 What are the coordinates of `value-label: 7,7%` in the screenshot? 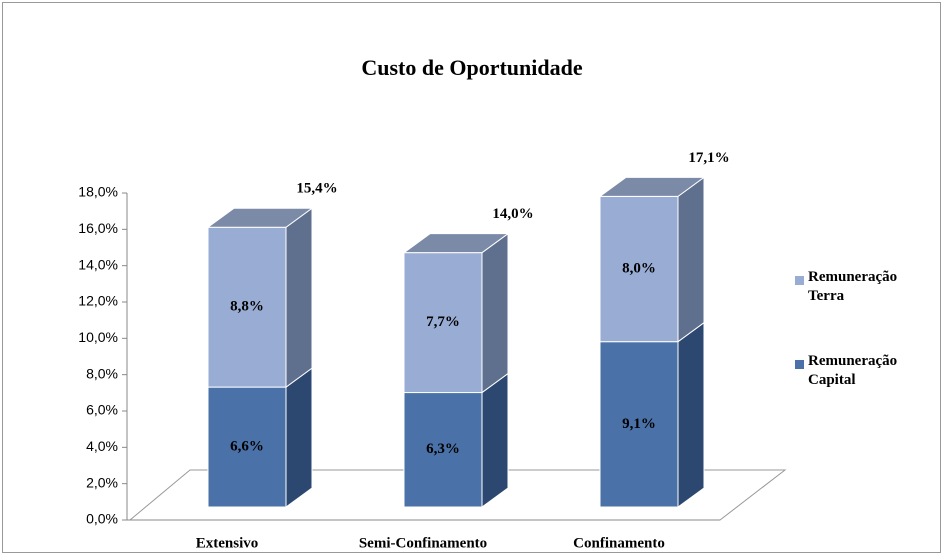 It's located at (443, 322).